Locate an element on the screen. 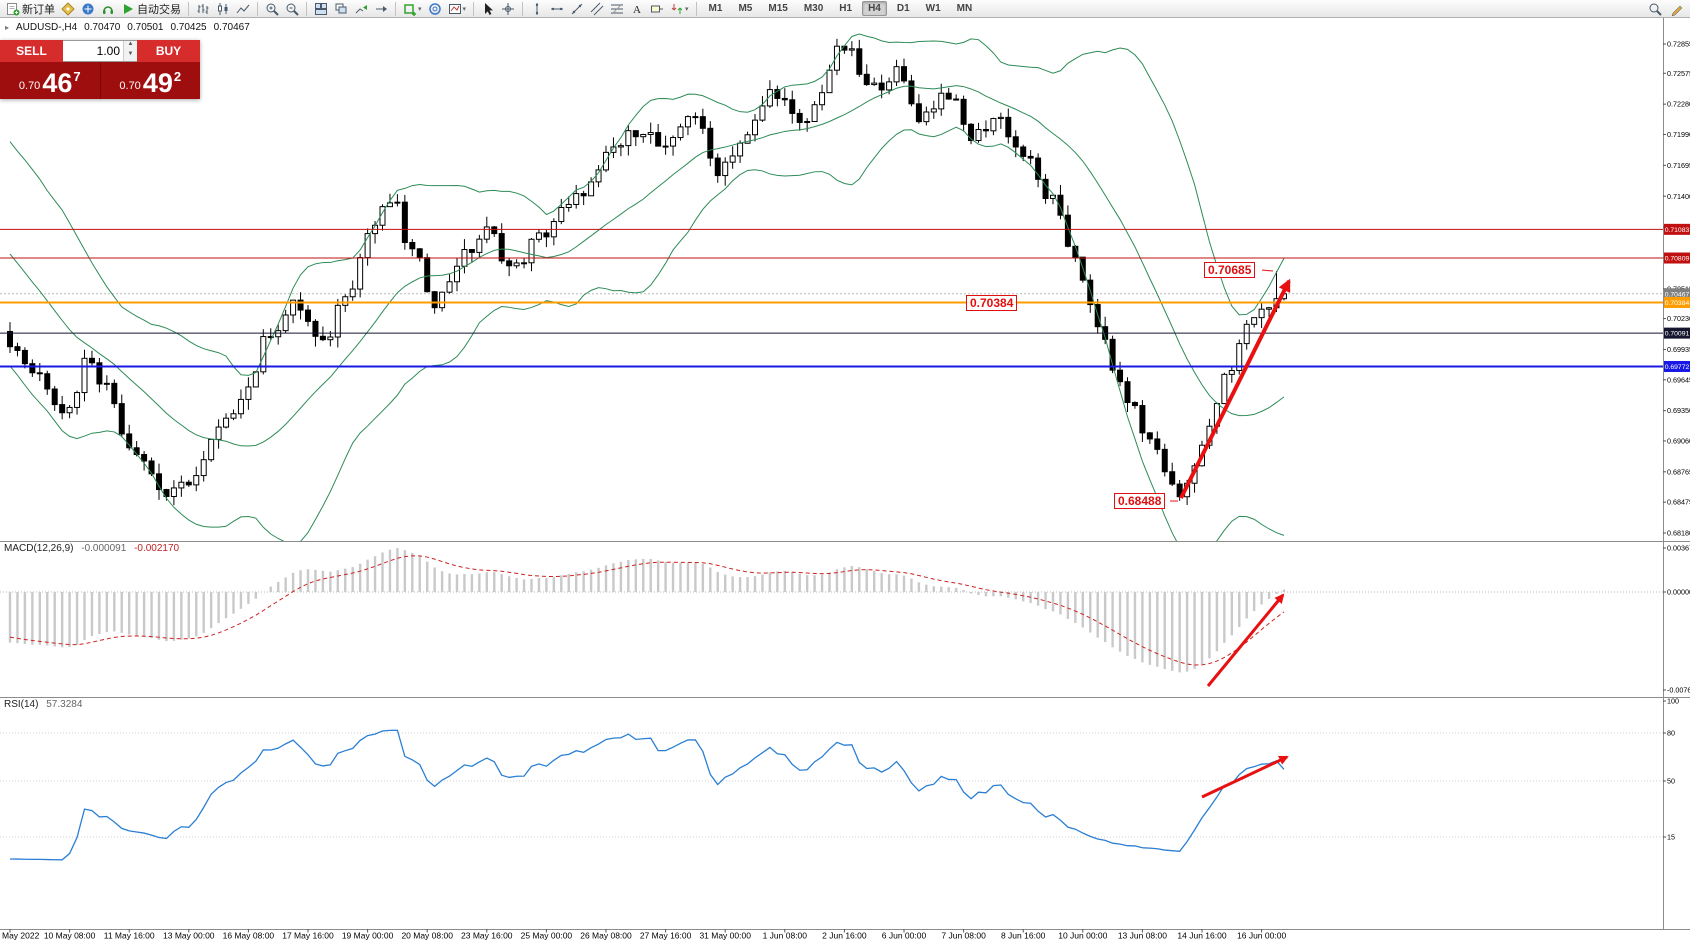 Image resolution: width=1690 pixels, height=940 pixels. crosshair-button is located at coordinates (508, 9).